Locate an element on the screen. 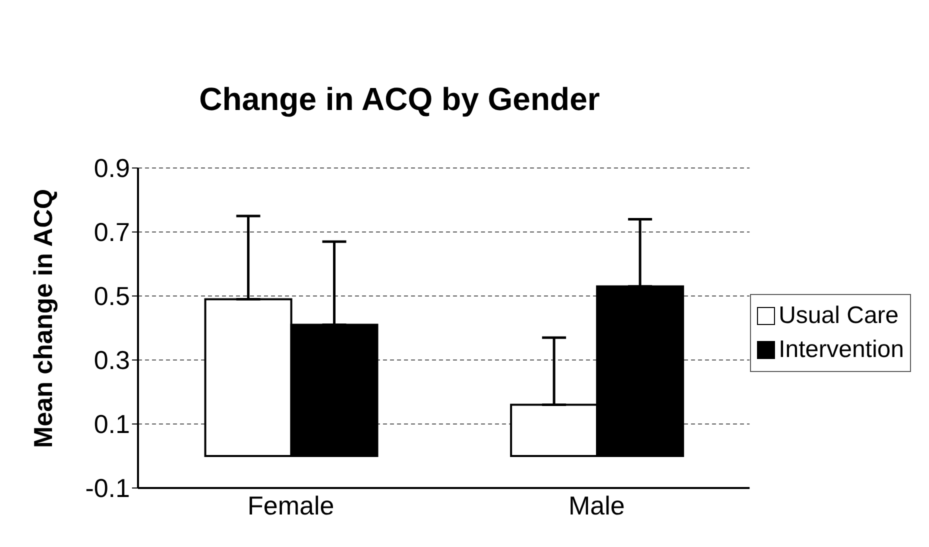  y-tick-label: 0.7 is located at coordinates (112, 232).